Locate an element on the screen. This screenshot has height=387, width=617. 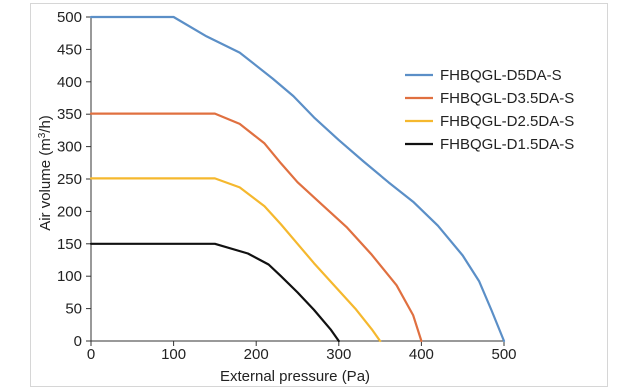
y-tick-label: 400 is located at coordinates (69, 82).